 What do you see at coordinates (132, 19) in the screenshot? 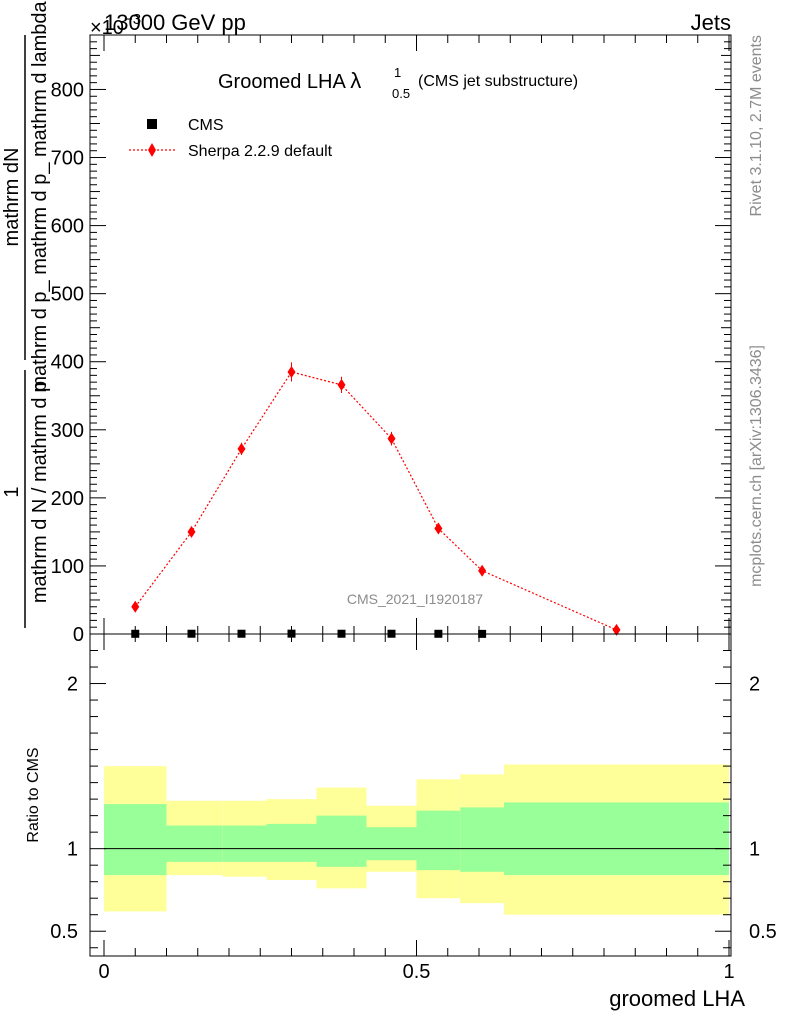
I see `exponent-power: −3` at bounding box center [132, 19].